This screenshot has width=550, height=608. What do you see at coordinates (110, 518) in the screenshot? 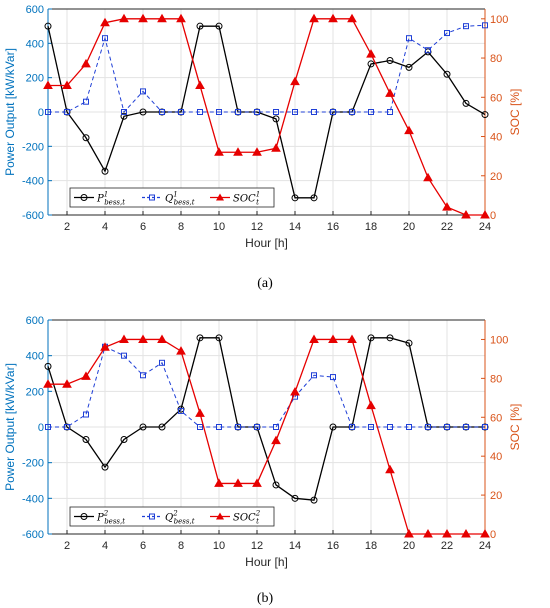
I see `legend-label-p: P2 bess,t` at bounding box center [110, 518].